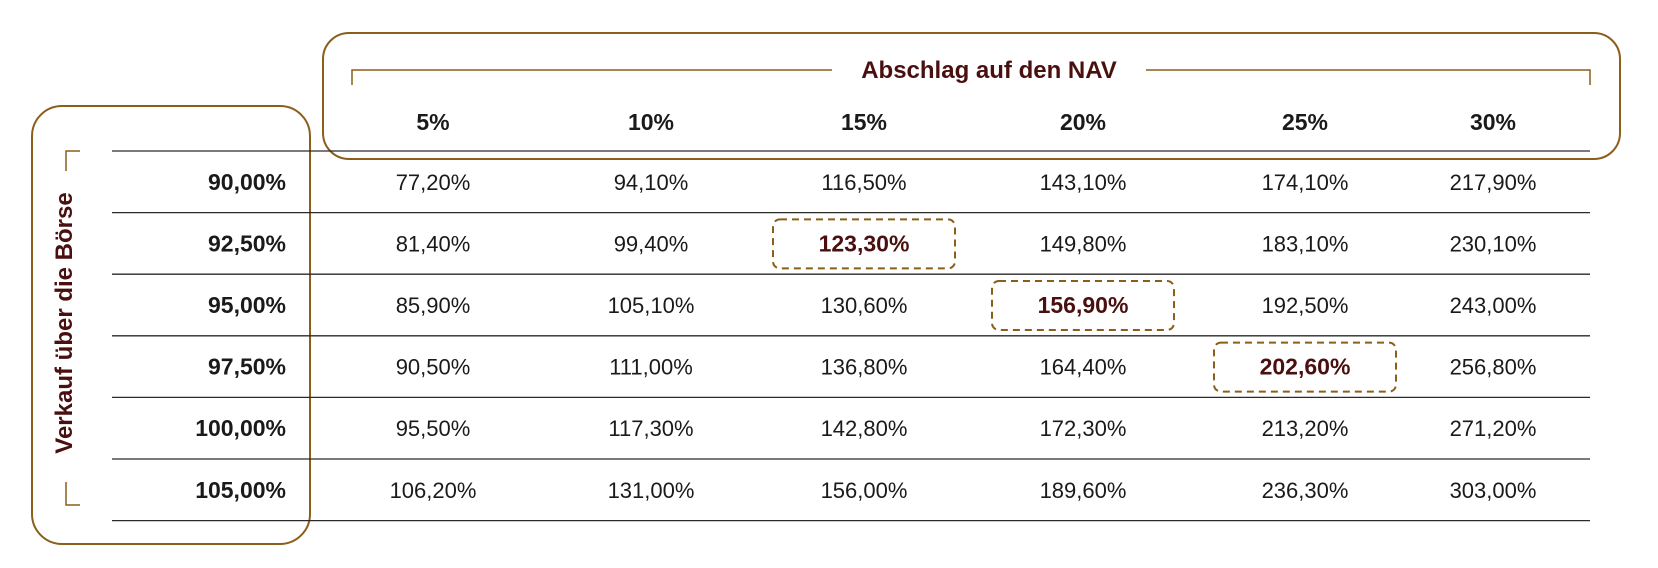  What do you see at coordinates (72, 160) in the screenshot?
I see `row-title-bracket-top` at bounding box center [72, 160].